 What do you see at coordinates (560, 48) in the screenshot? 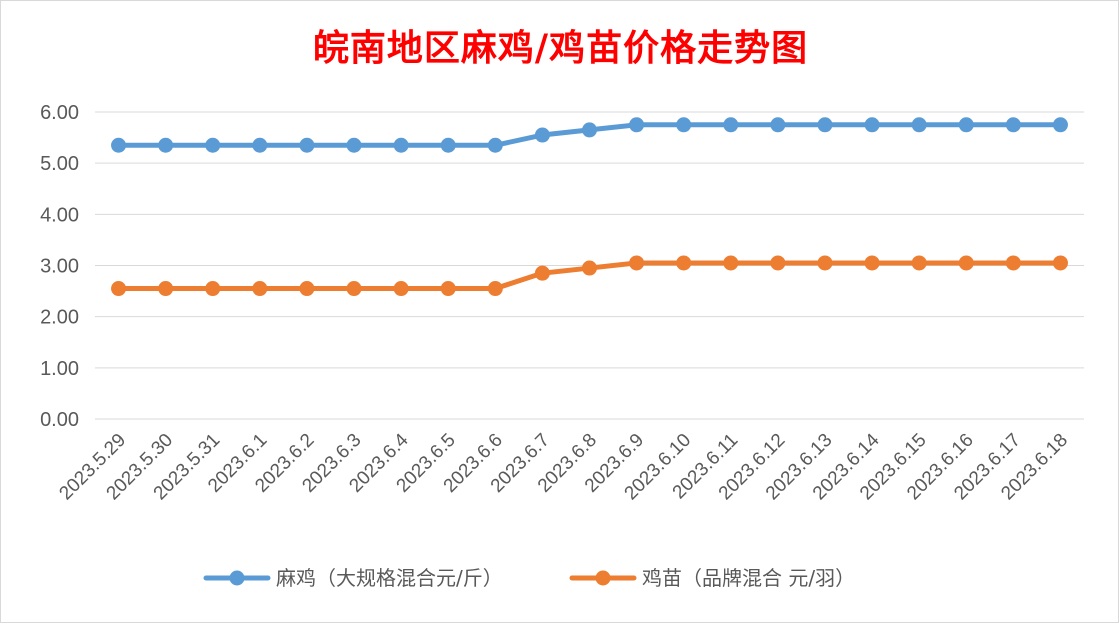
I see `chart-title: 皖南地区麻鸡/鸡苗价格走势图` at bounding box center [560, 48].